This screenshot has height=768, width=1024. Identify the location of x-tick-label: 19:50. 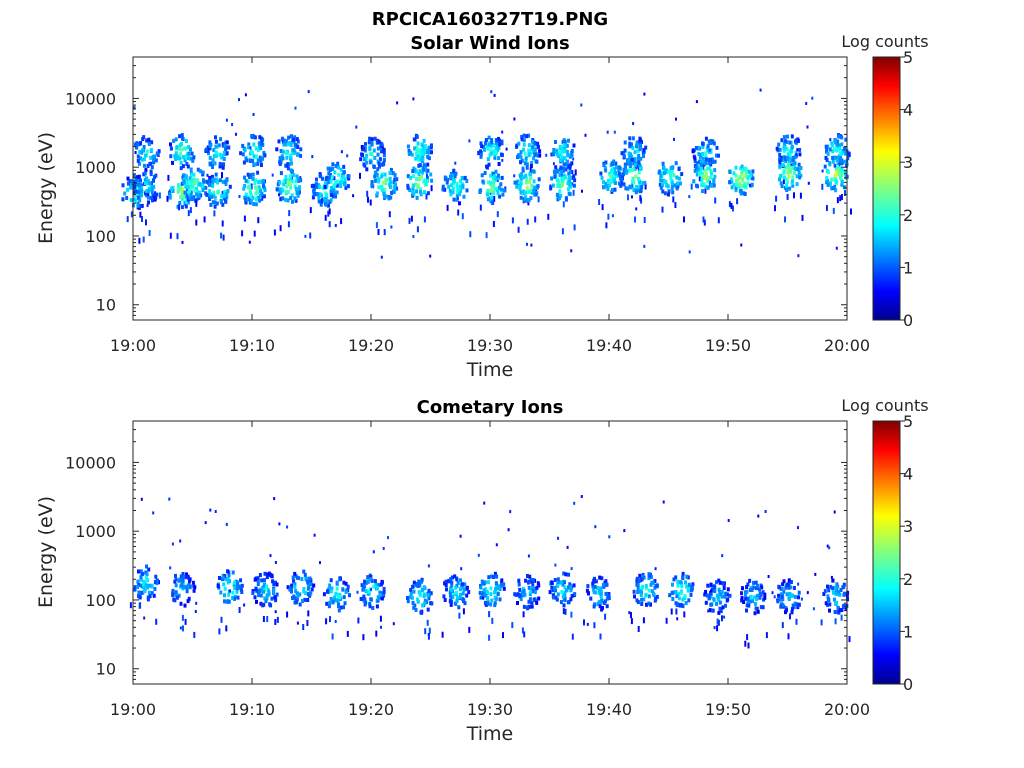
(728, 709).